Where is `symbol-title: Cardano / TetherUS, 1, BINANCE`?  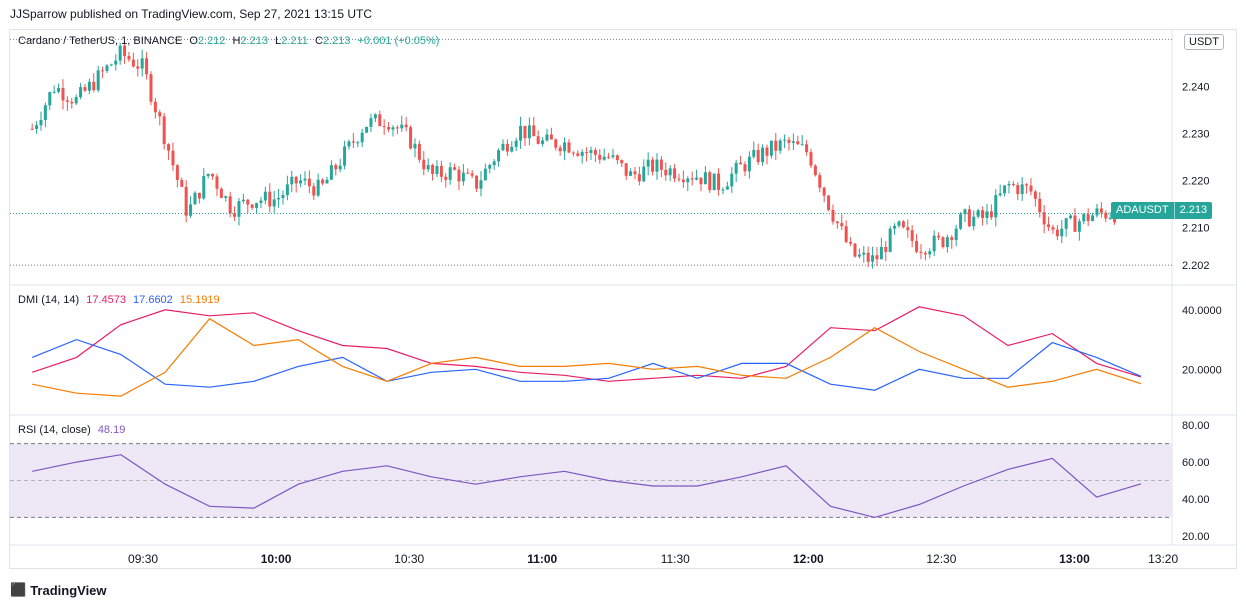 symbol-title: Cardano / TetherUS, 1, BINANCE is located at coordinates (100, 41).